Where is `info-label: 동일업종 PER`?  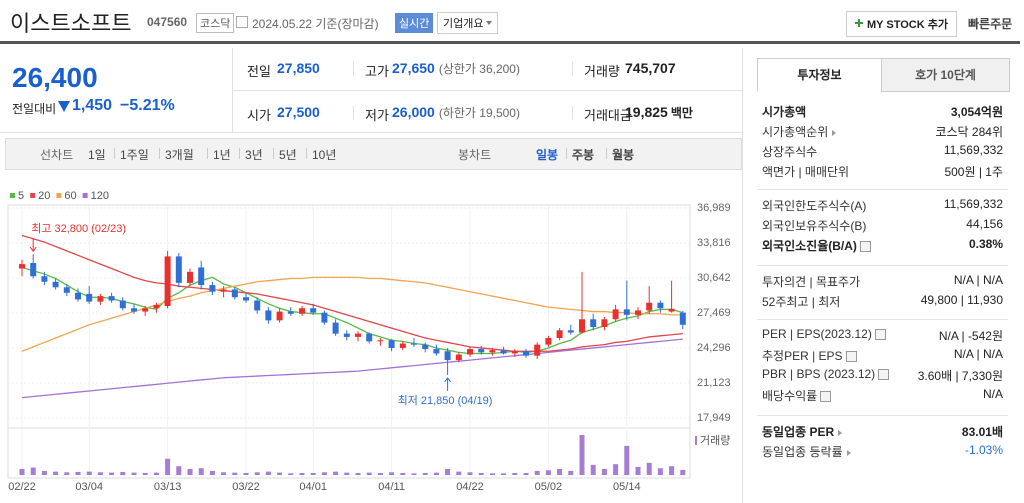
info-label: 동일업종 PER is located at coordinates (802, 431).